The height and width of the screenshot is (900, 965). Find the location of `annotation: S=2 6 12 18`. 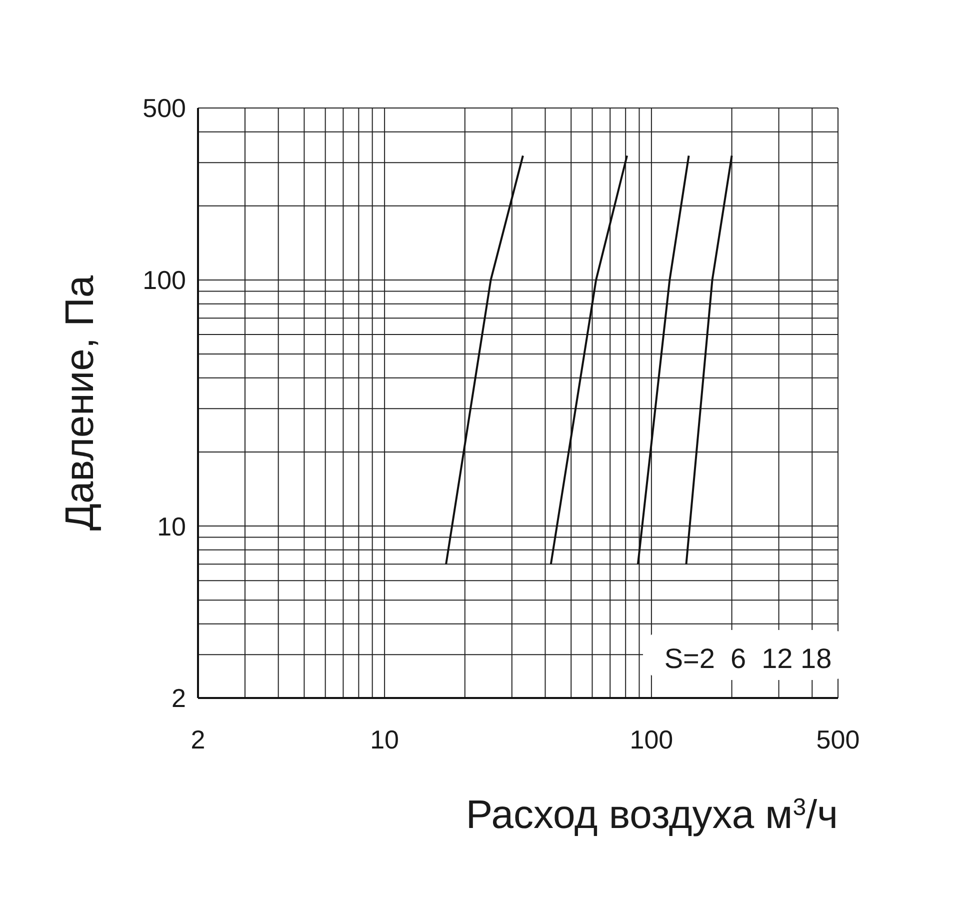

annotation: S=2 6 12 18 is located at coordinates (748, 658).